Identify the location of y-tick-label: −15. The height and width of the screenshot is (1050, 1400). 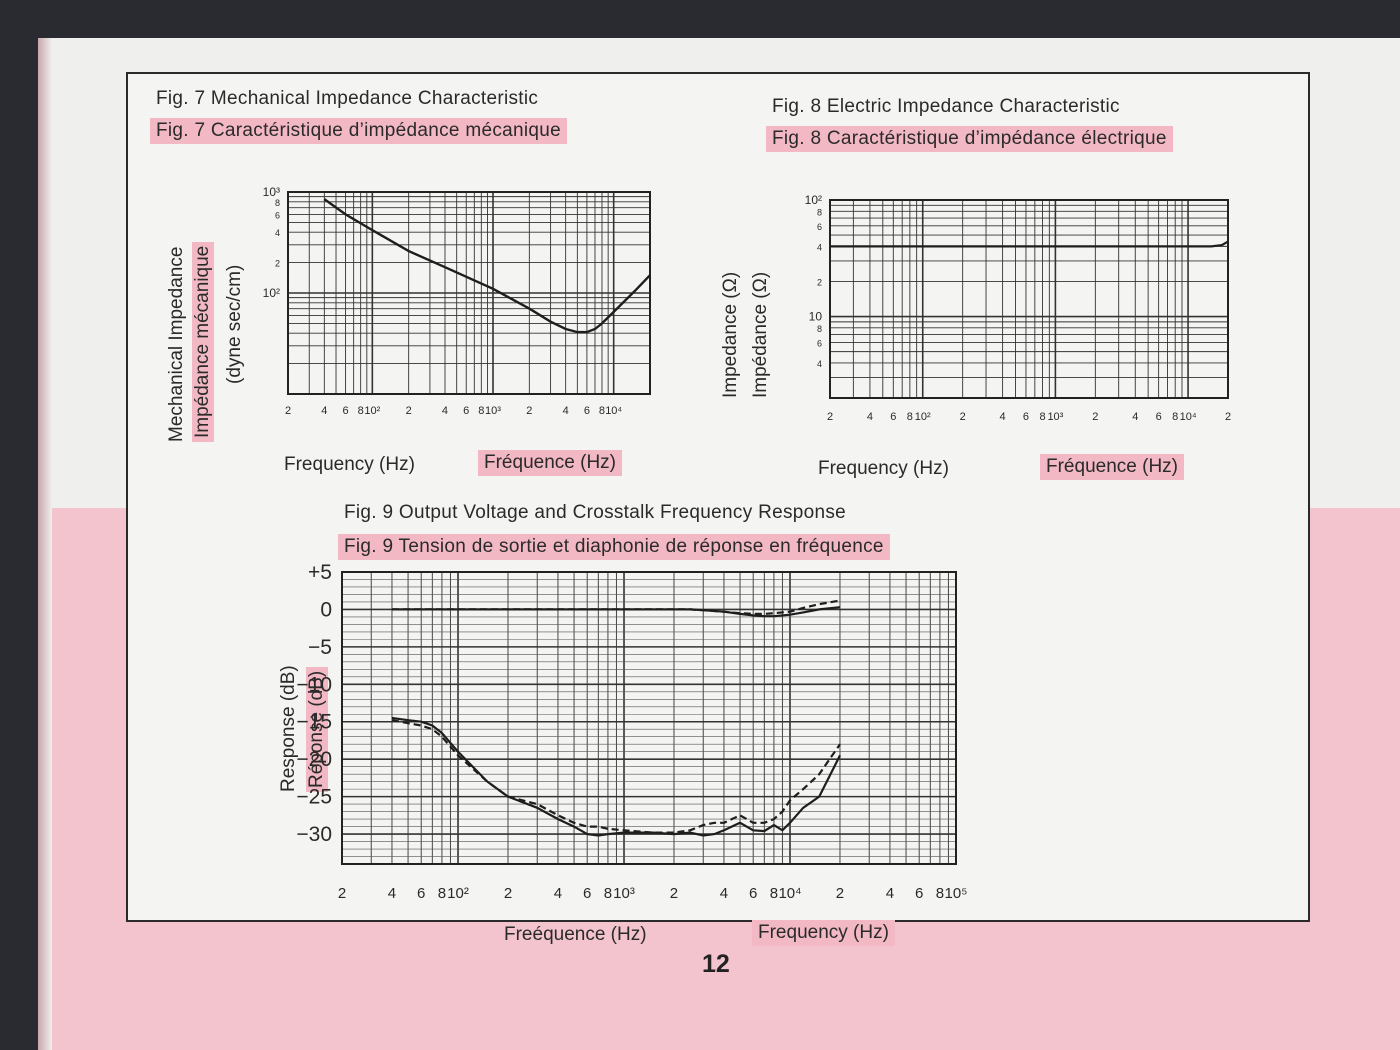
(314, 722).